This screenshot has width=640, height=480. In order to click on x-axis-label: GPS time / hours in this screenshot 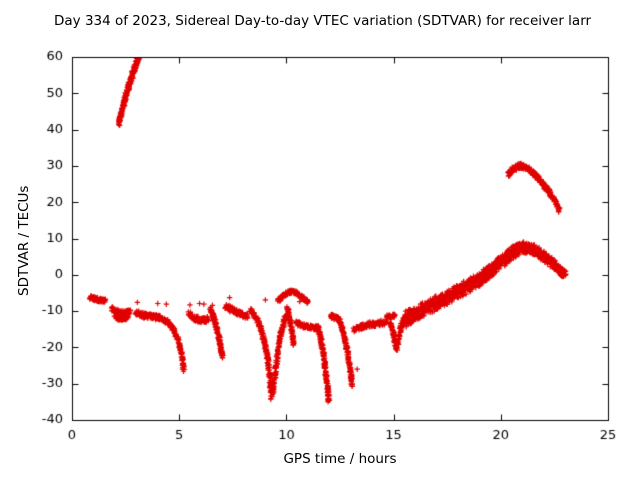, I will do `click(340, 459)`.